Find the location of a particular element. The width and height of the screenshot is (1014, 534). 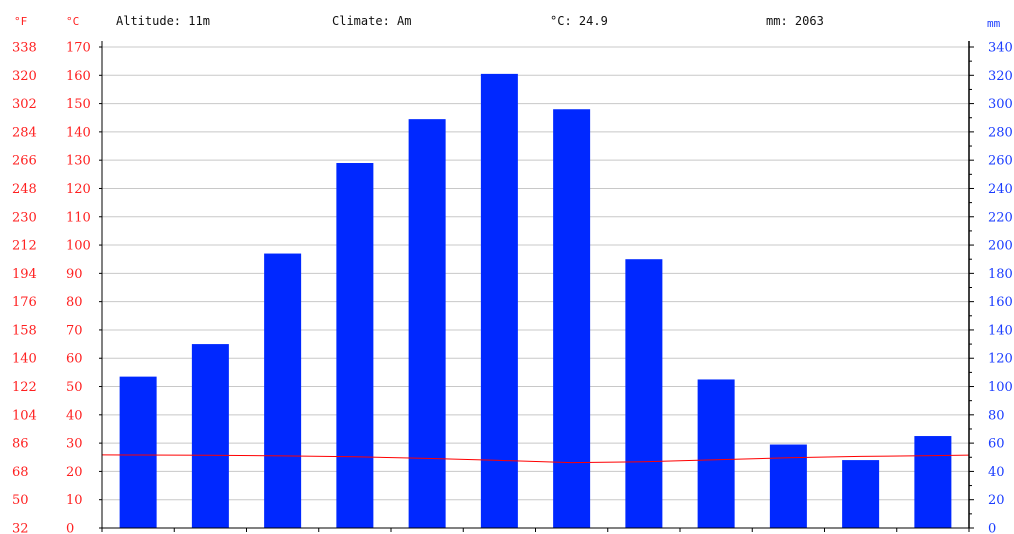

celsius-tick-label: 30 is located at coordinates (74, 444).